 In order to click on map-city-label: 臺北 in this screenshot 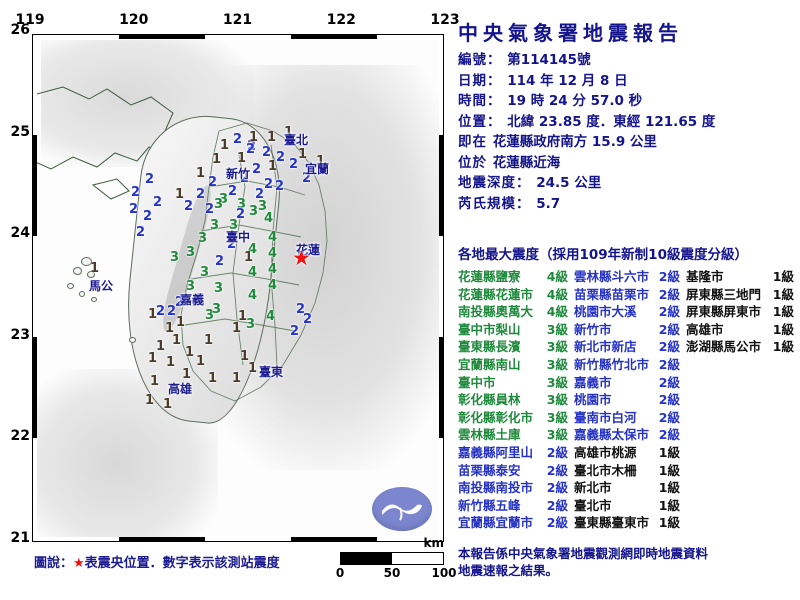, I will do `click(296, 140)`.